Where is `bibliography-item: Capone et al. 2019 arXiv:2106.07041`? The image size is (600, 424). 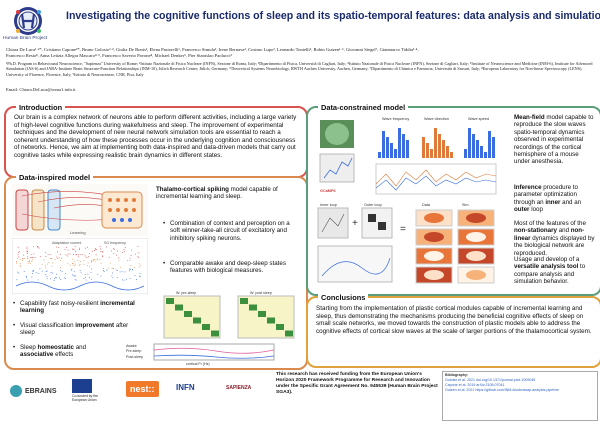
bibliography-item: Capone et al. 2019 arXiv:2106.07041 is located at coordinates (475, 385).